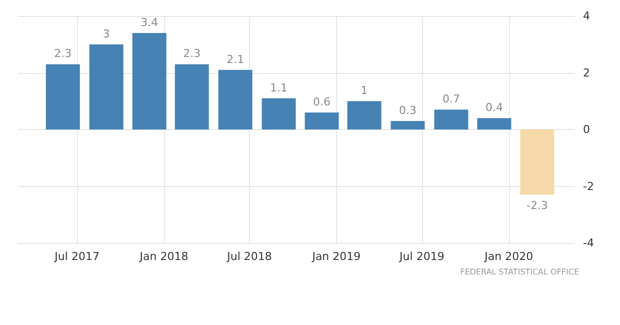 This screenshot has height=325, width=620. What do you see at coordinates (106, 33) in the screenshot?
I see `data-label: 3` at bounding box center [106, 33].